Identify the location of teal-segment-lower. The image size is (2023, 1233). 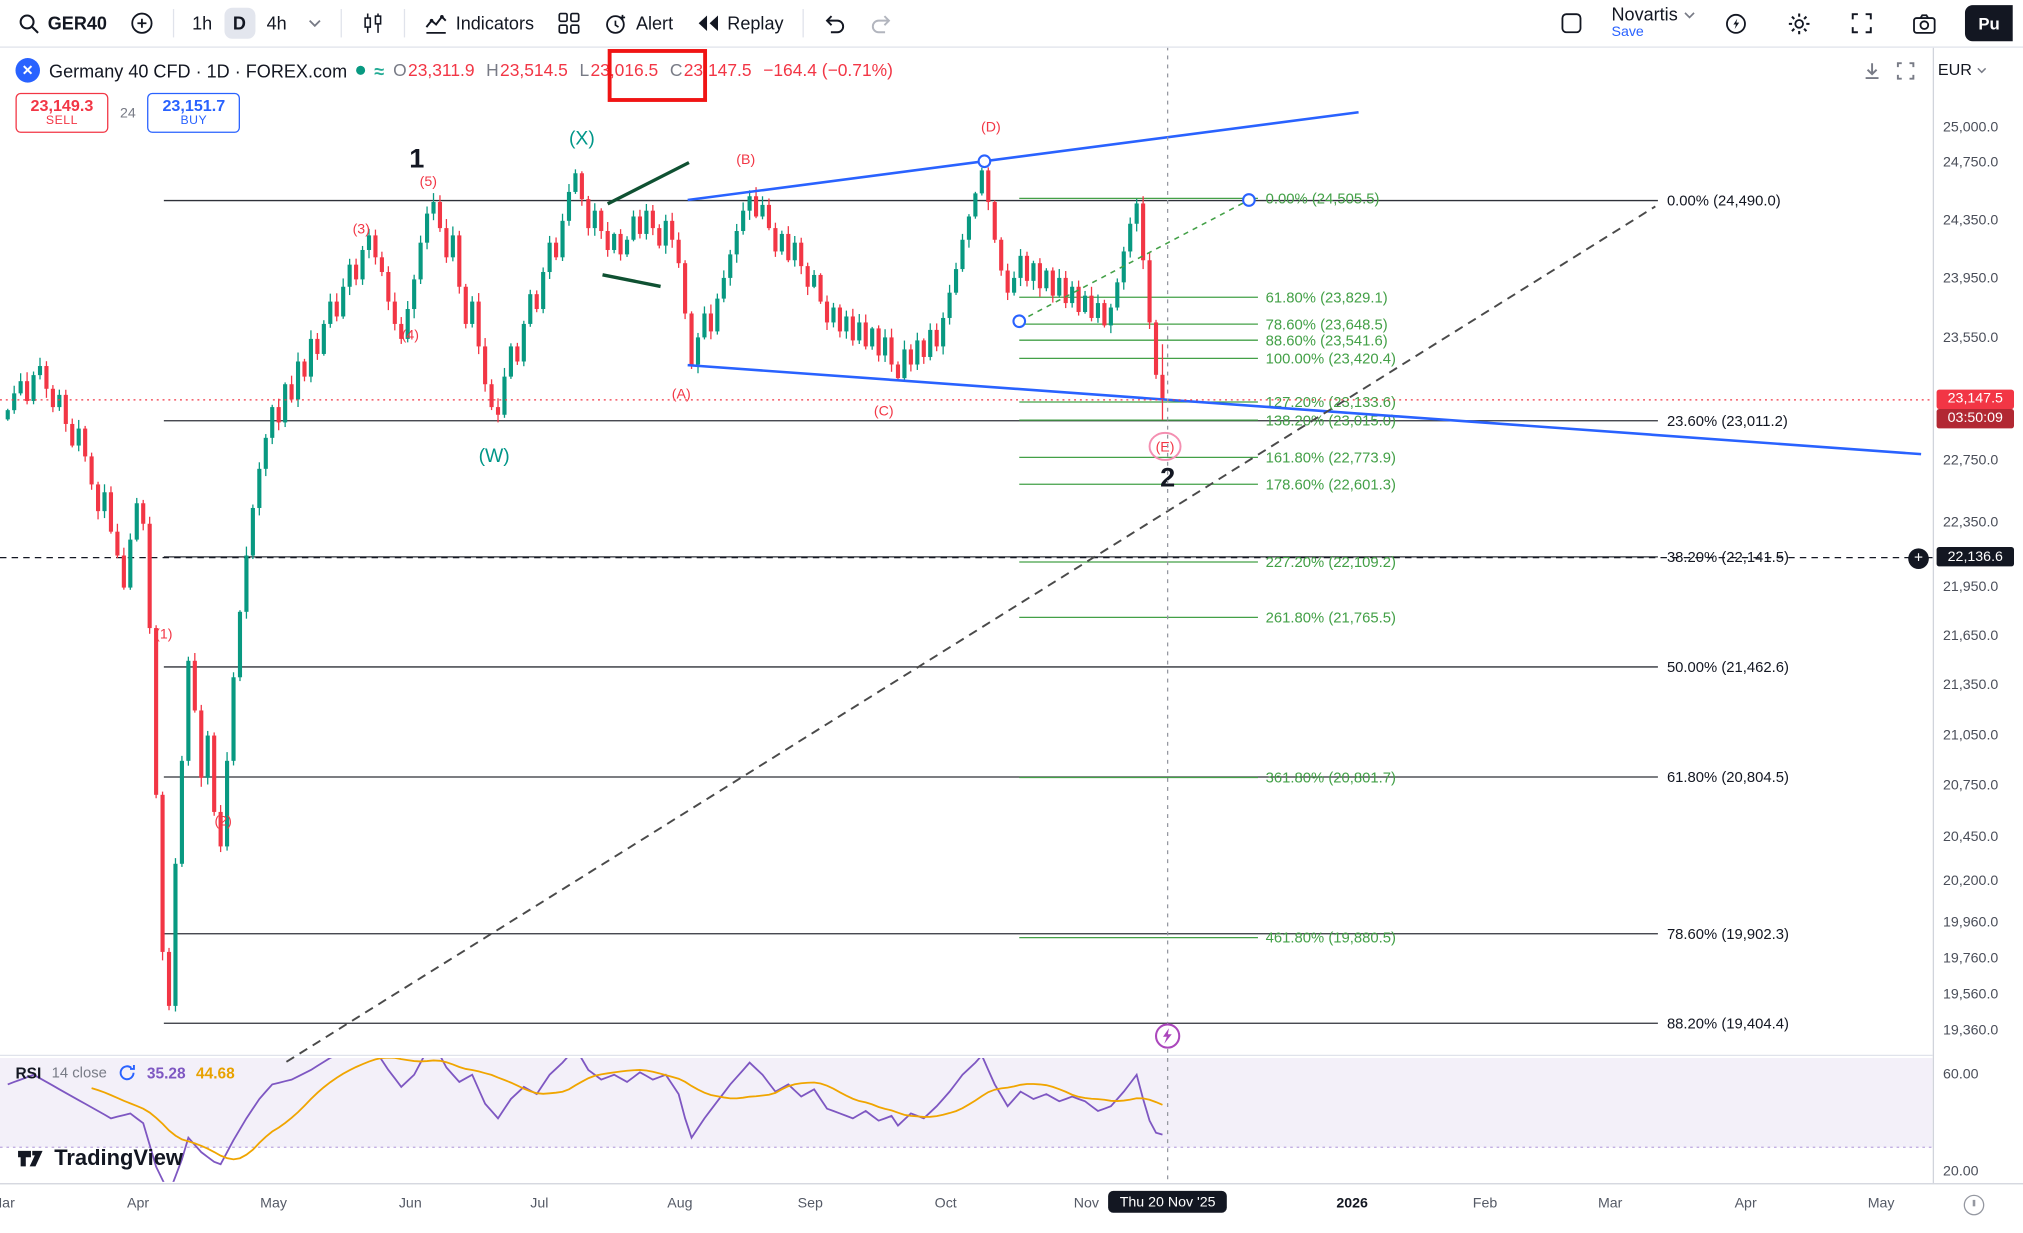
(631, 281).